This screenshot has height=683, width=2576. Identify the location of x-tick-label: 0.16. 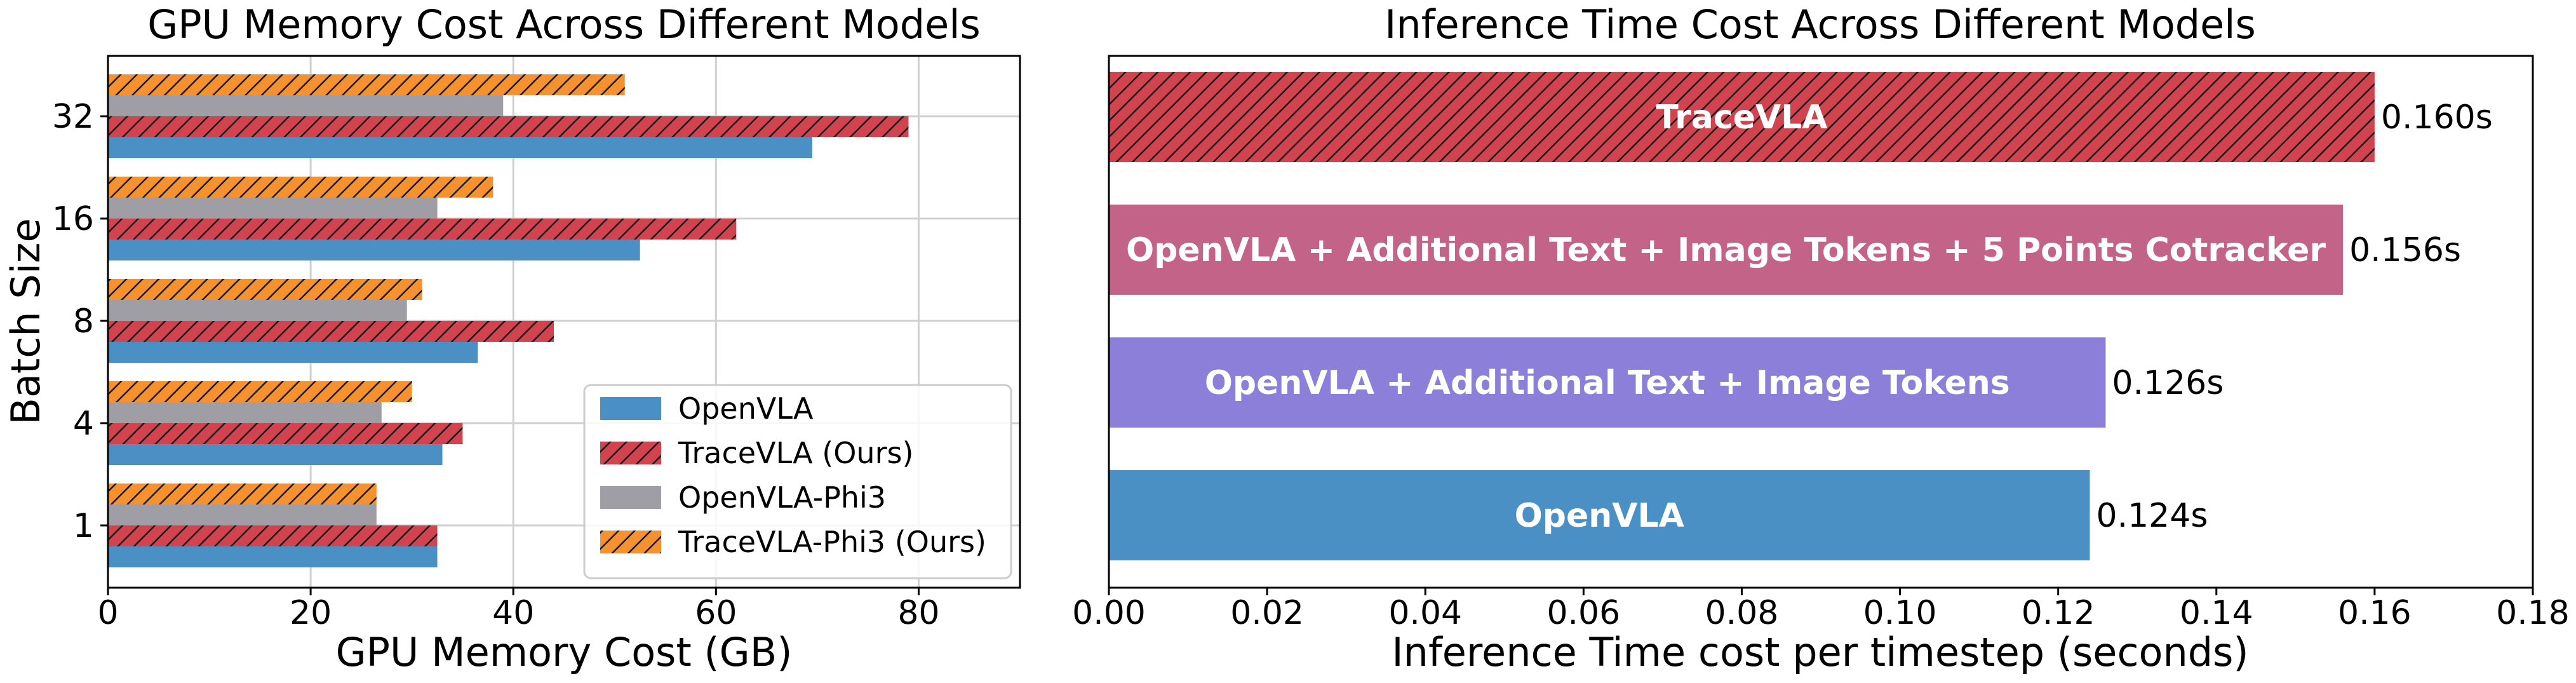
(2375, 613).